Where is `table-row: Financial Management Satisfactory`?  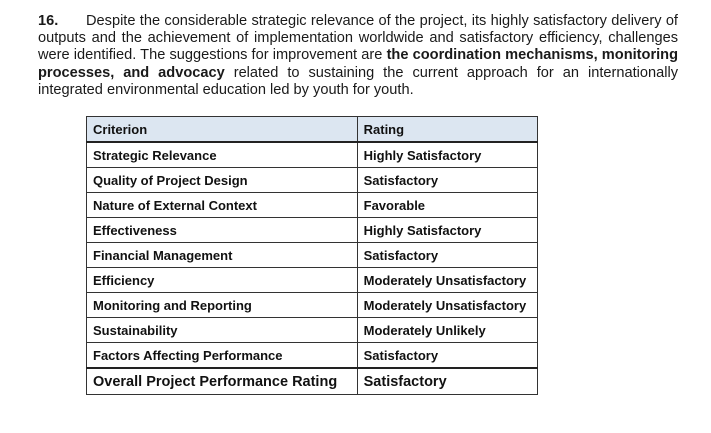 table-row: Financial Management Satisfactory is located at coordinates (312, 255).